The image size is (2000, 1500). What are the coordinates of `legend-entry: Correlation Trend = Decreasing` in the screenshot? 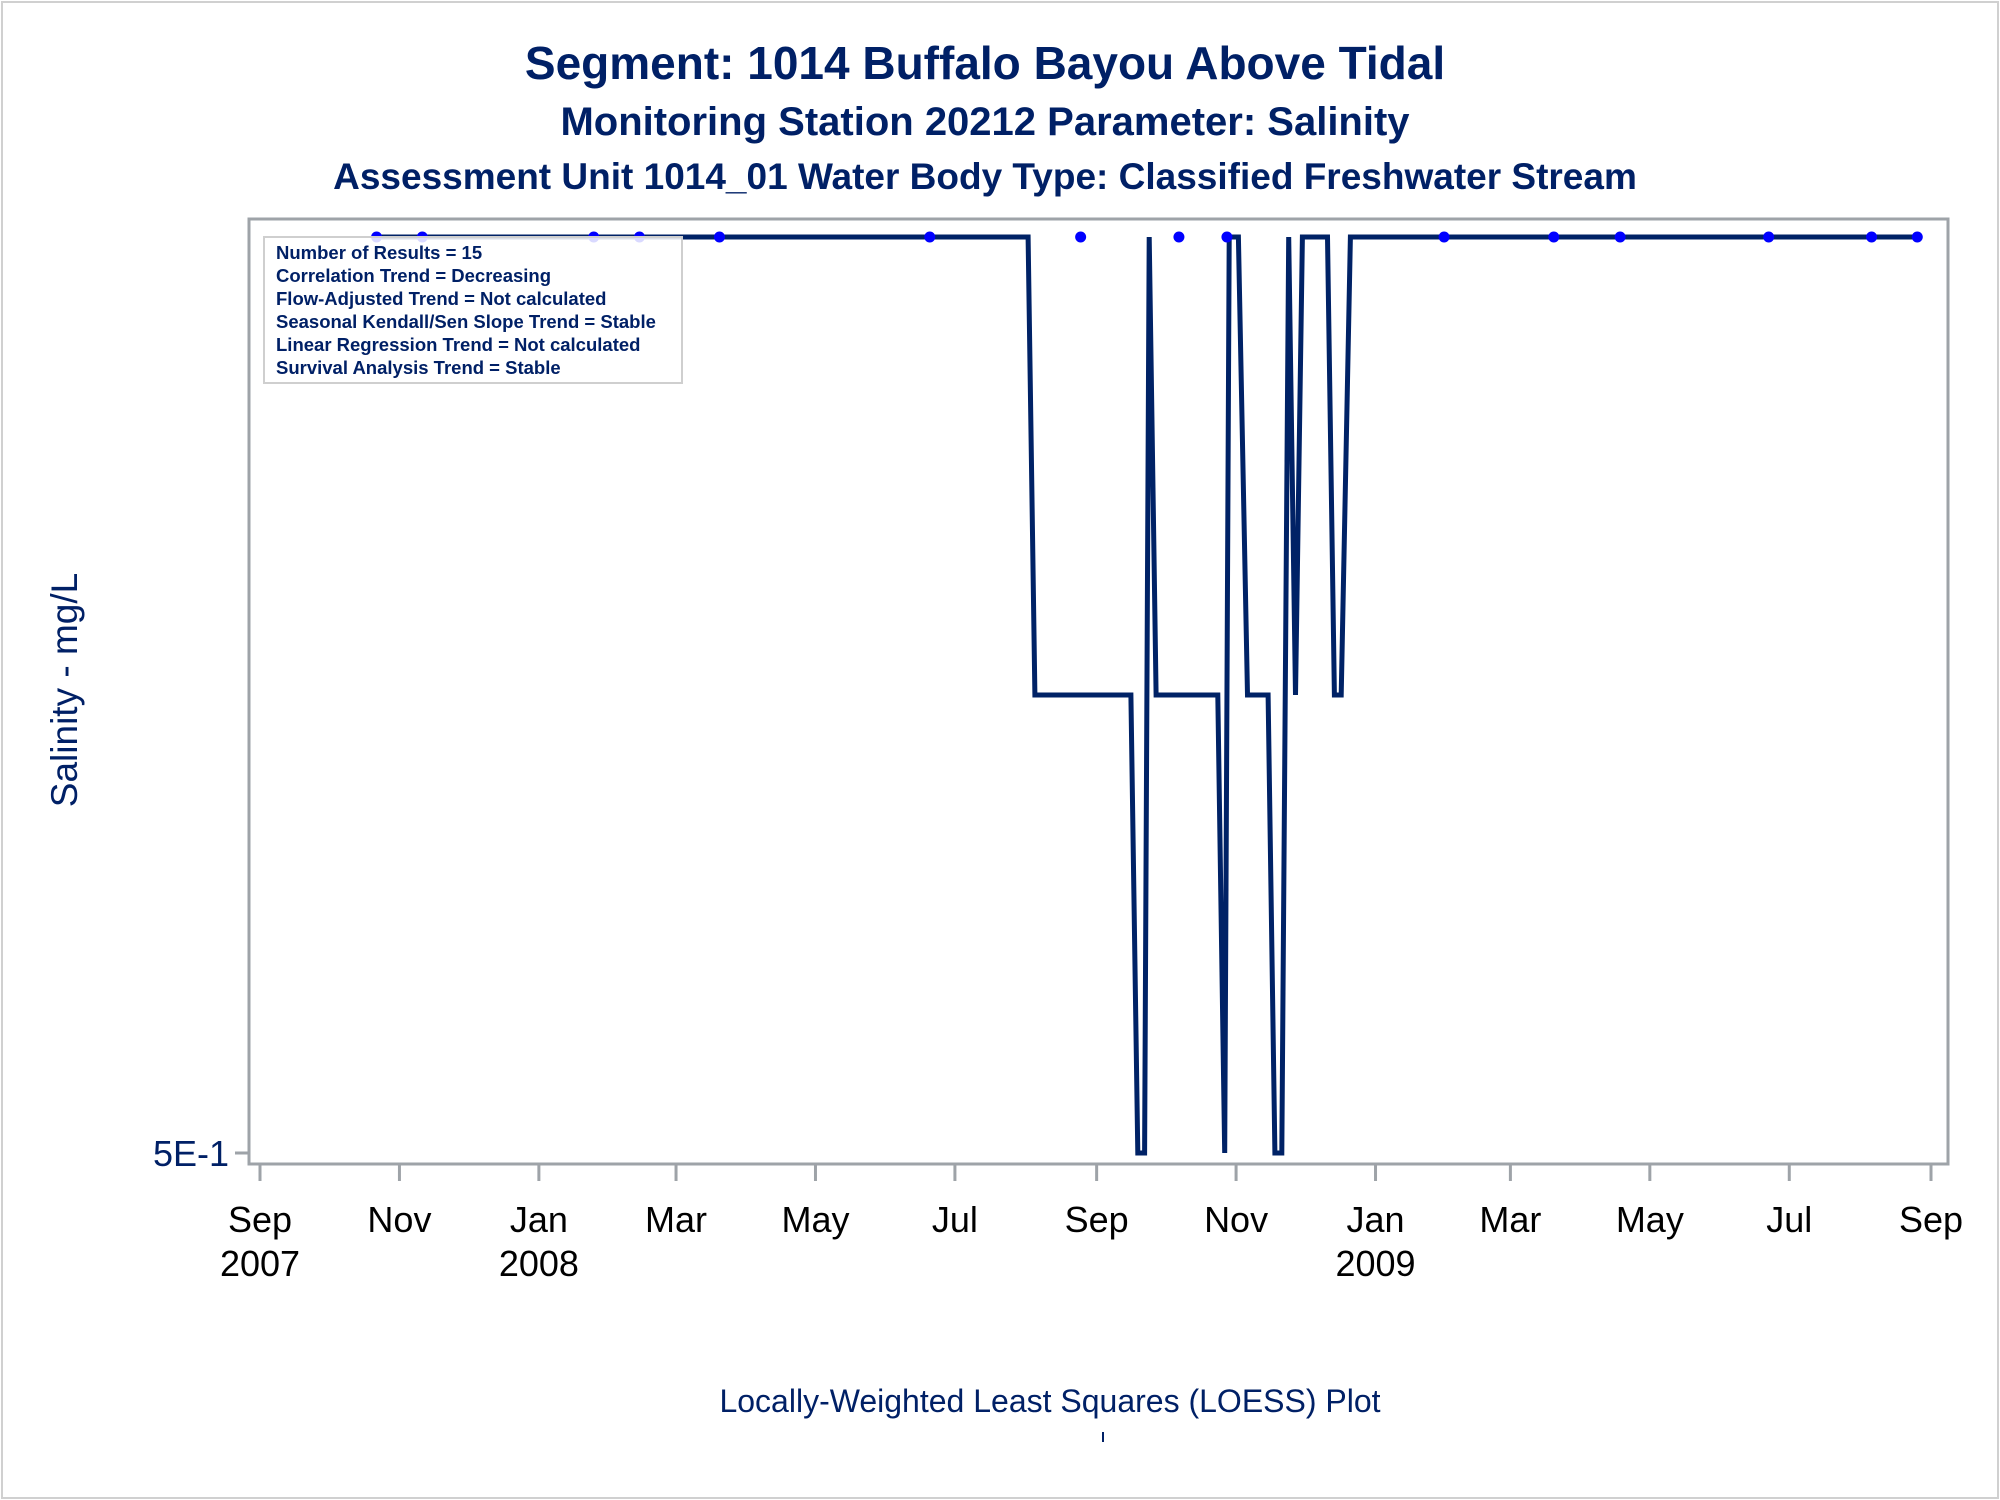 It's located at (414, 275).